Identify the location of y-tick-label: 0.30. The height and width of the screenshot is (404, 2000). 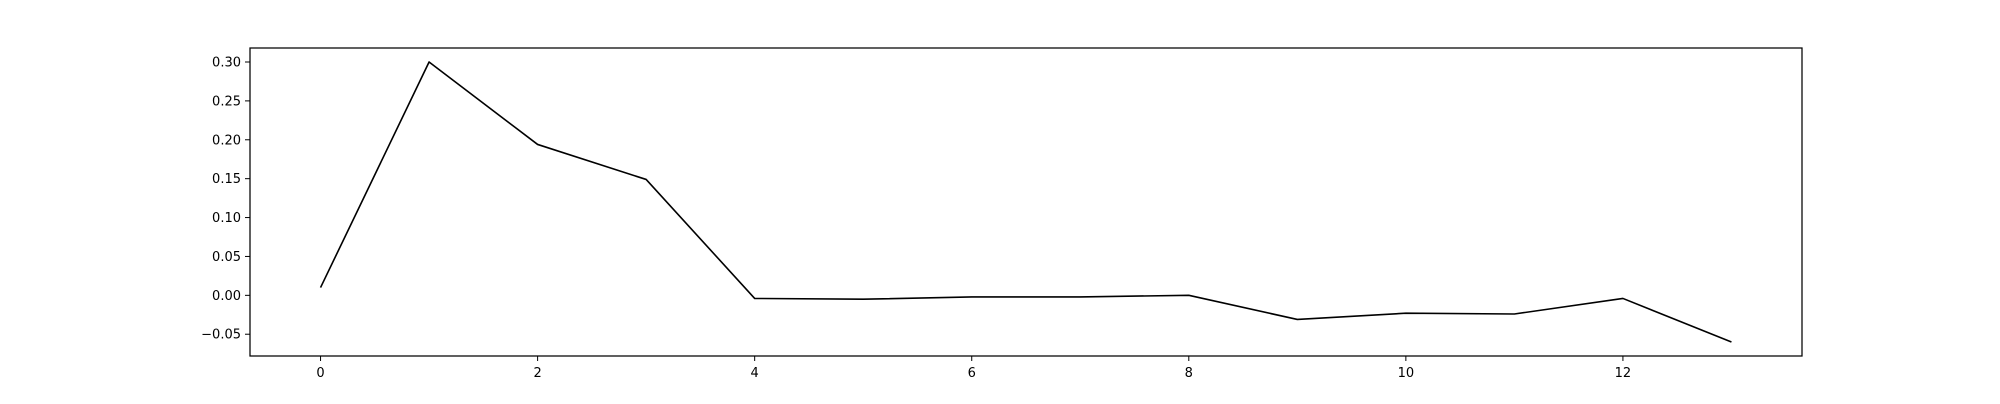
(226, 63).